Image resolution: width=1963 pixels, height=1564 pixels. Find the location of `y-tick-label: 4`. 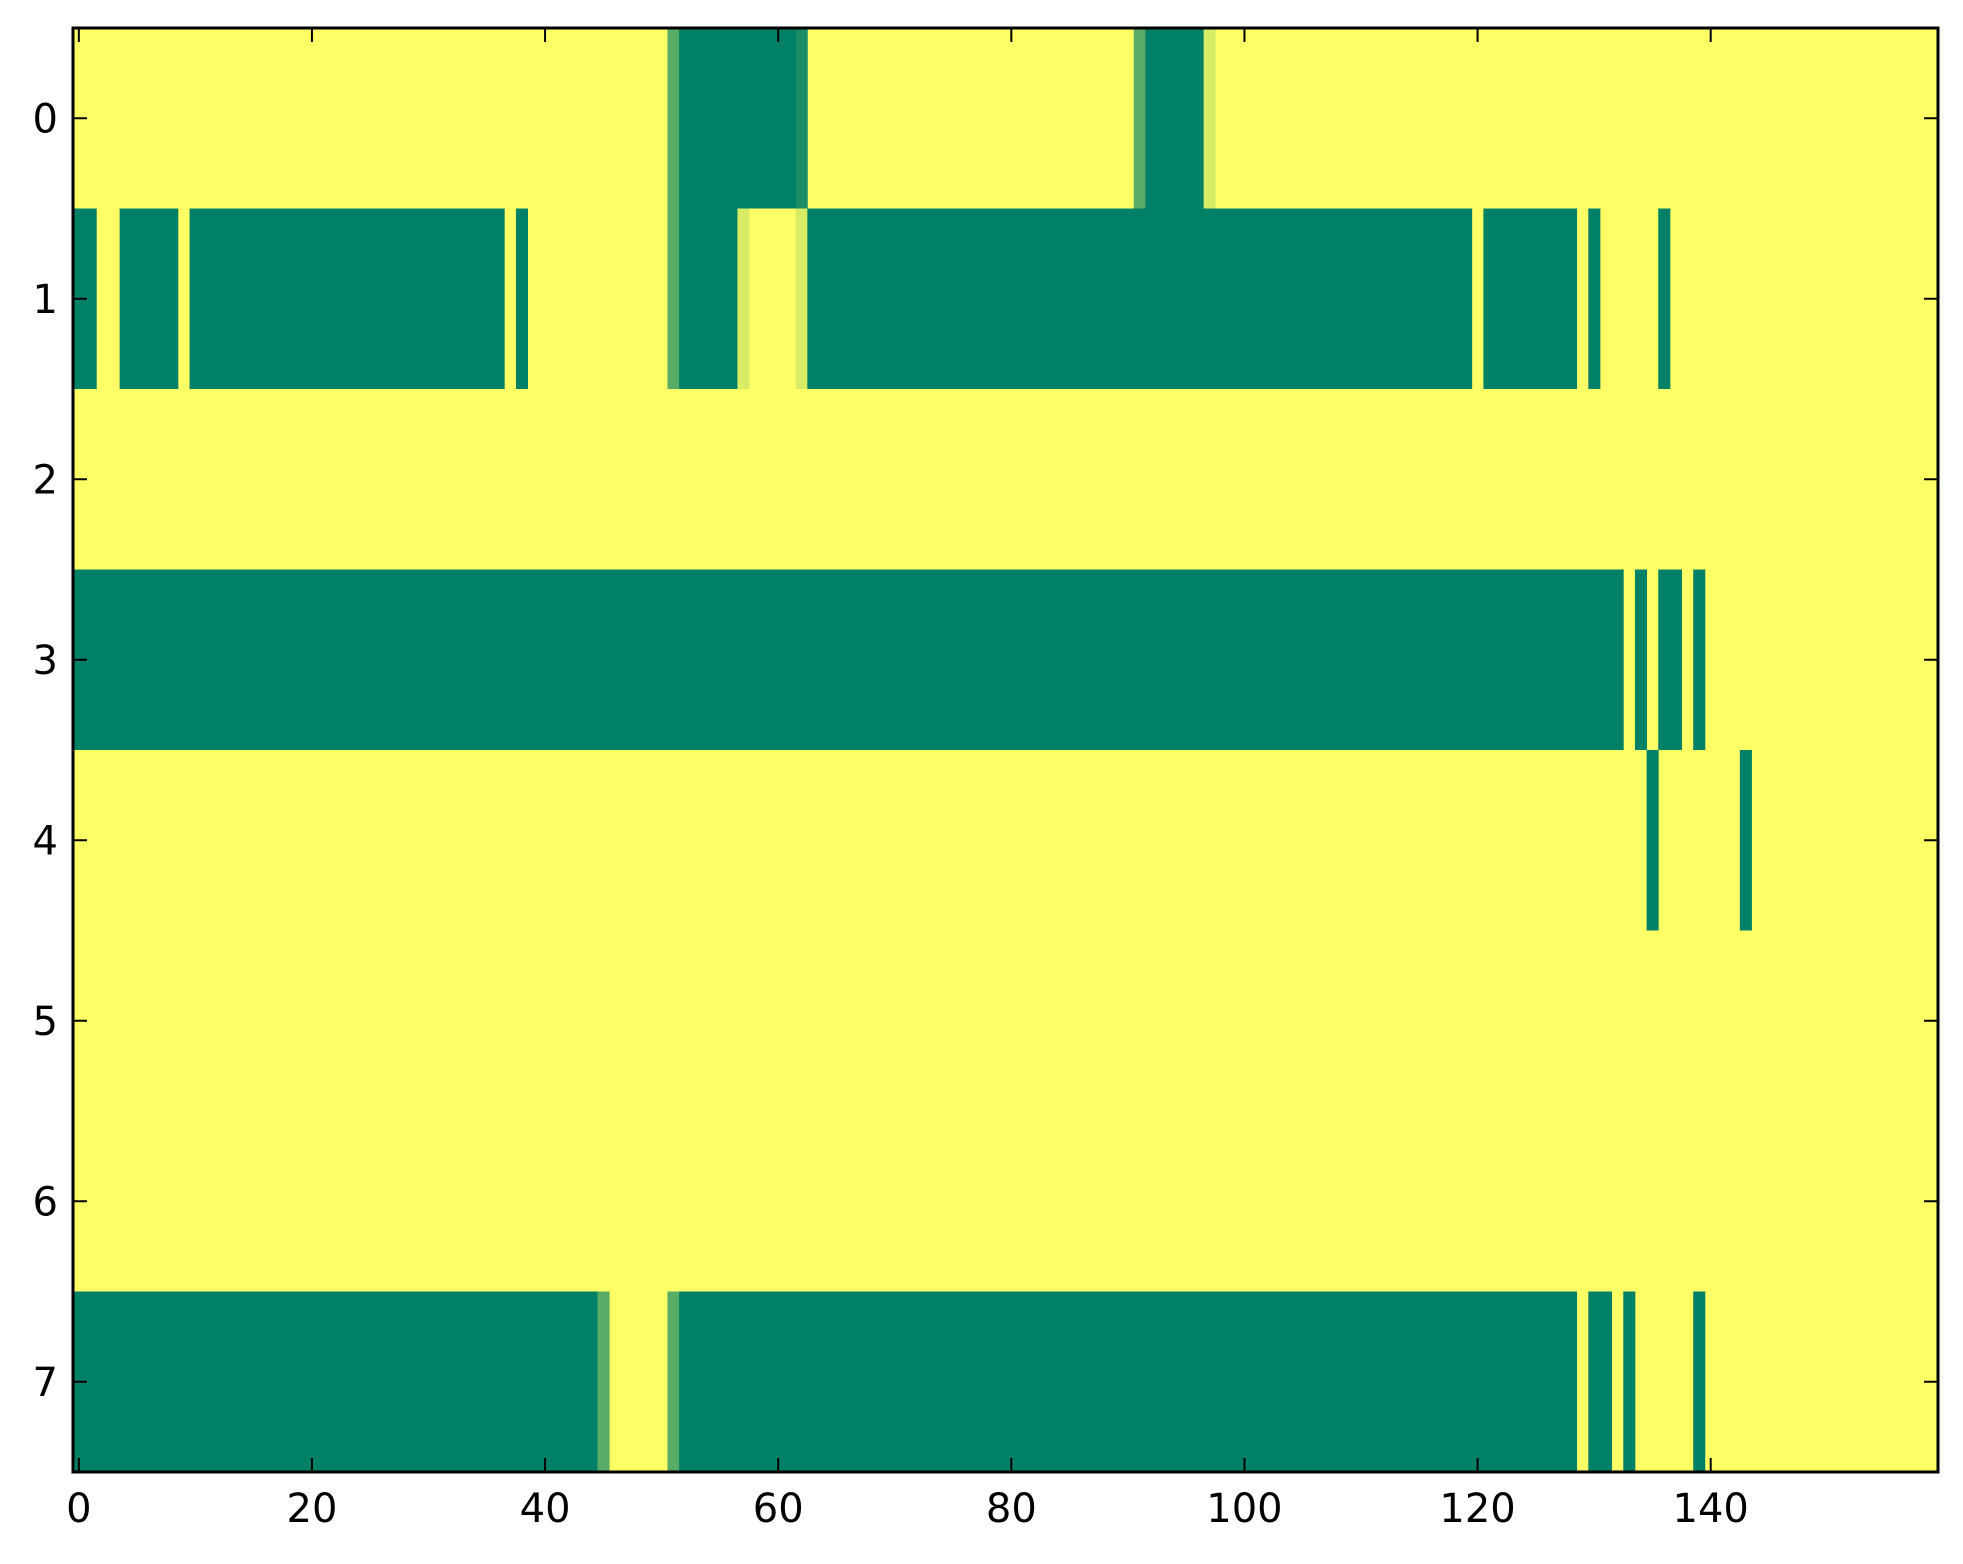

y-tick-label: 4 is located at coordinates (45, 841).